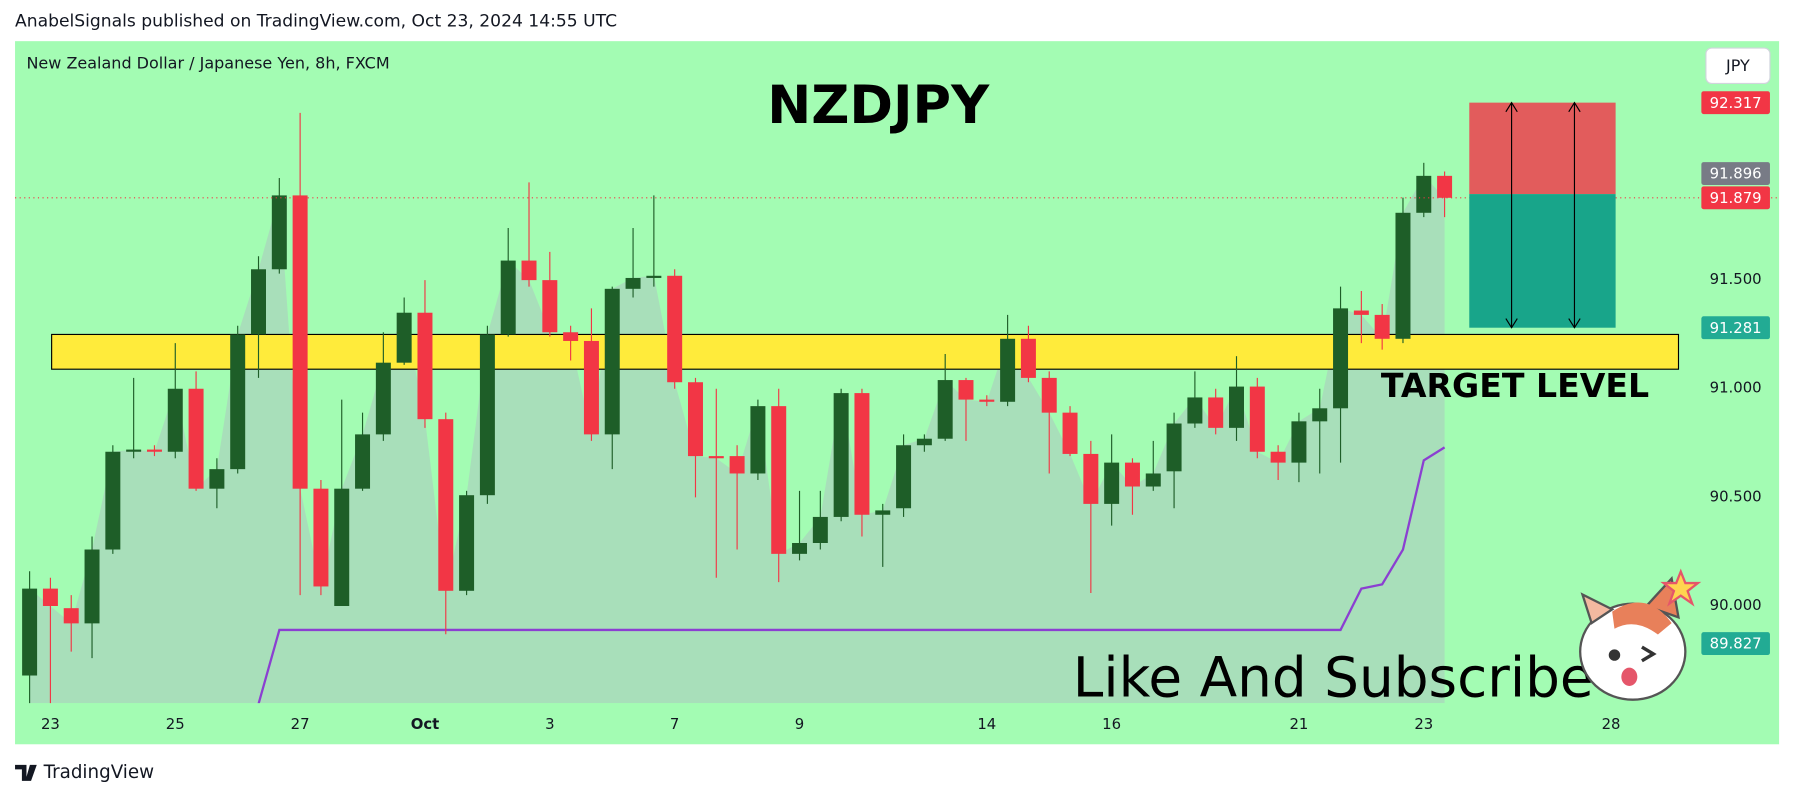  I want to click on price-label: 91.896, so click(1736, 174).